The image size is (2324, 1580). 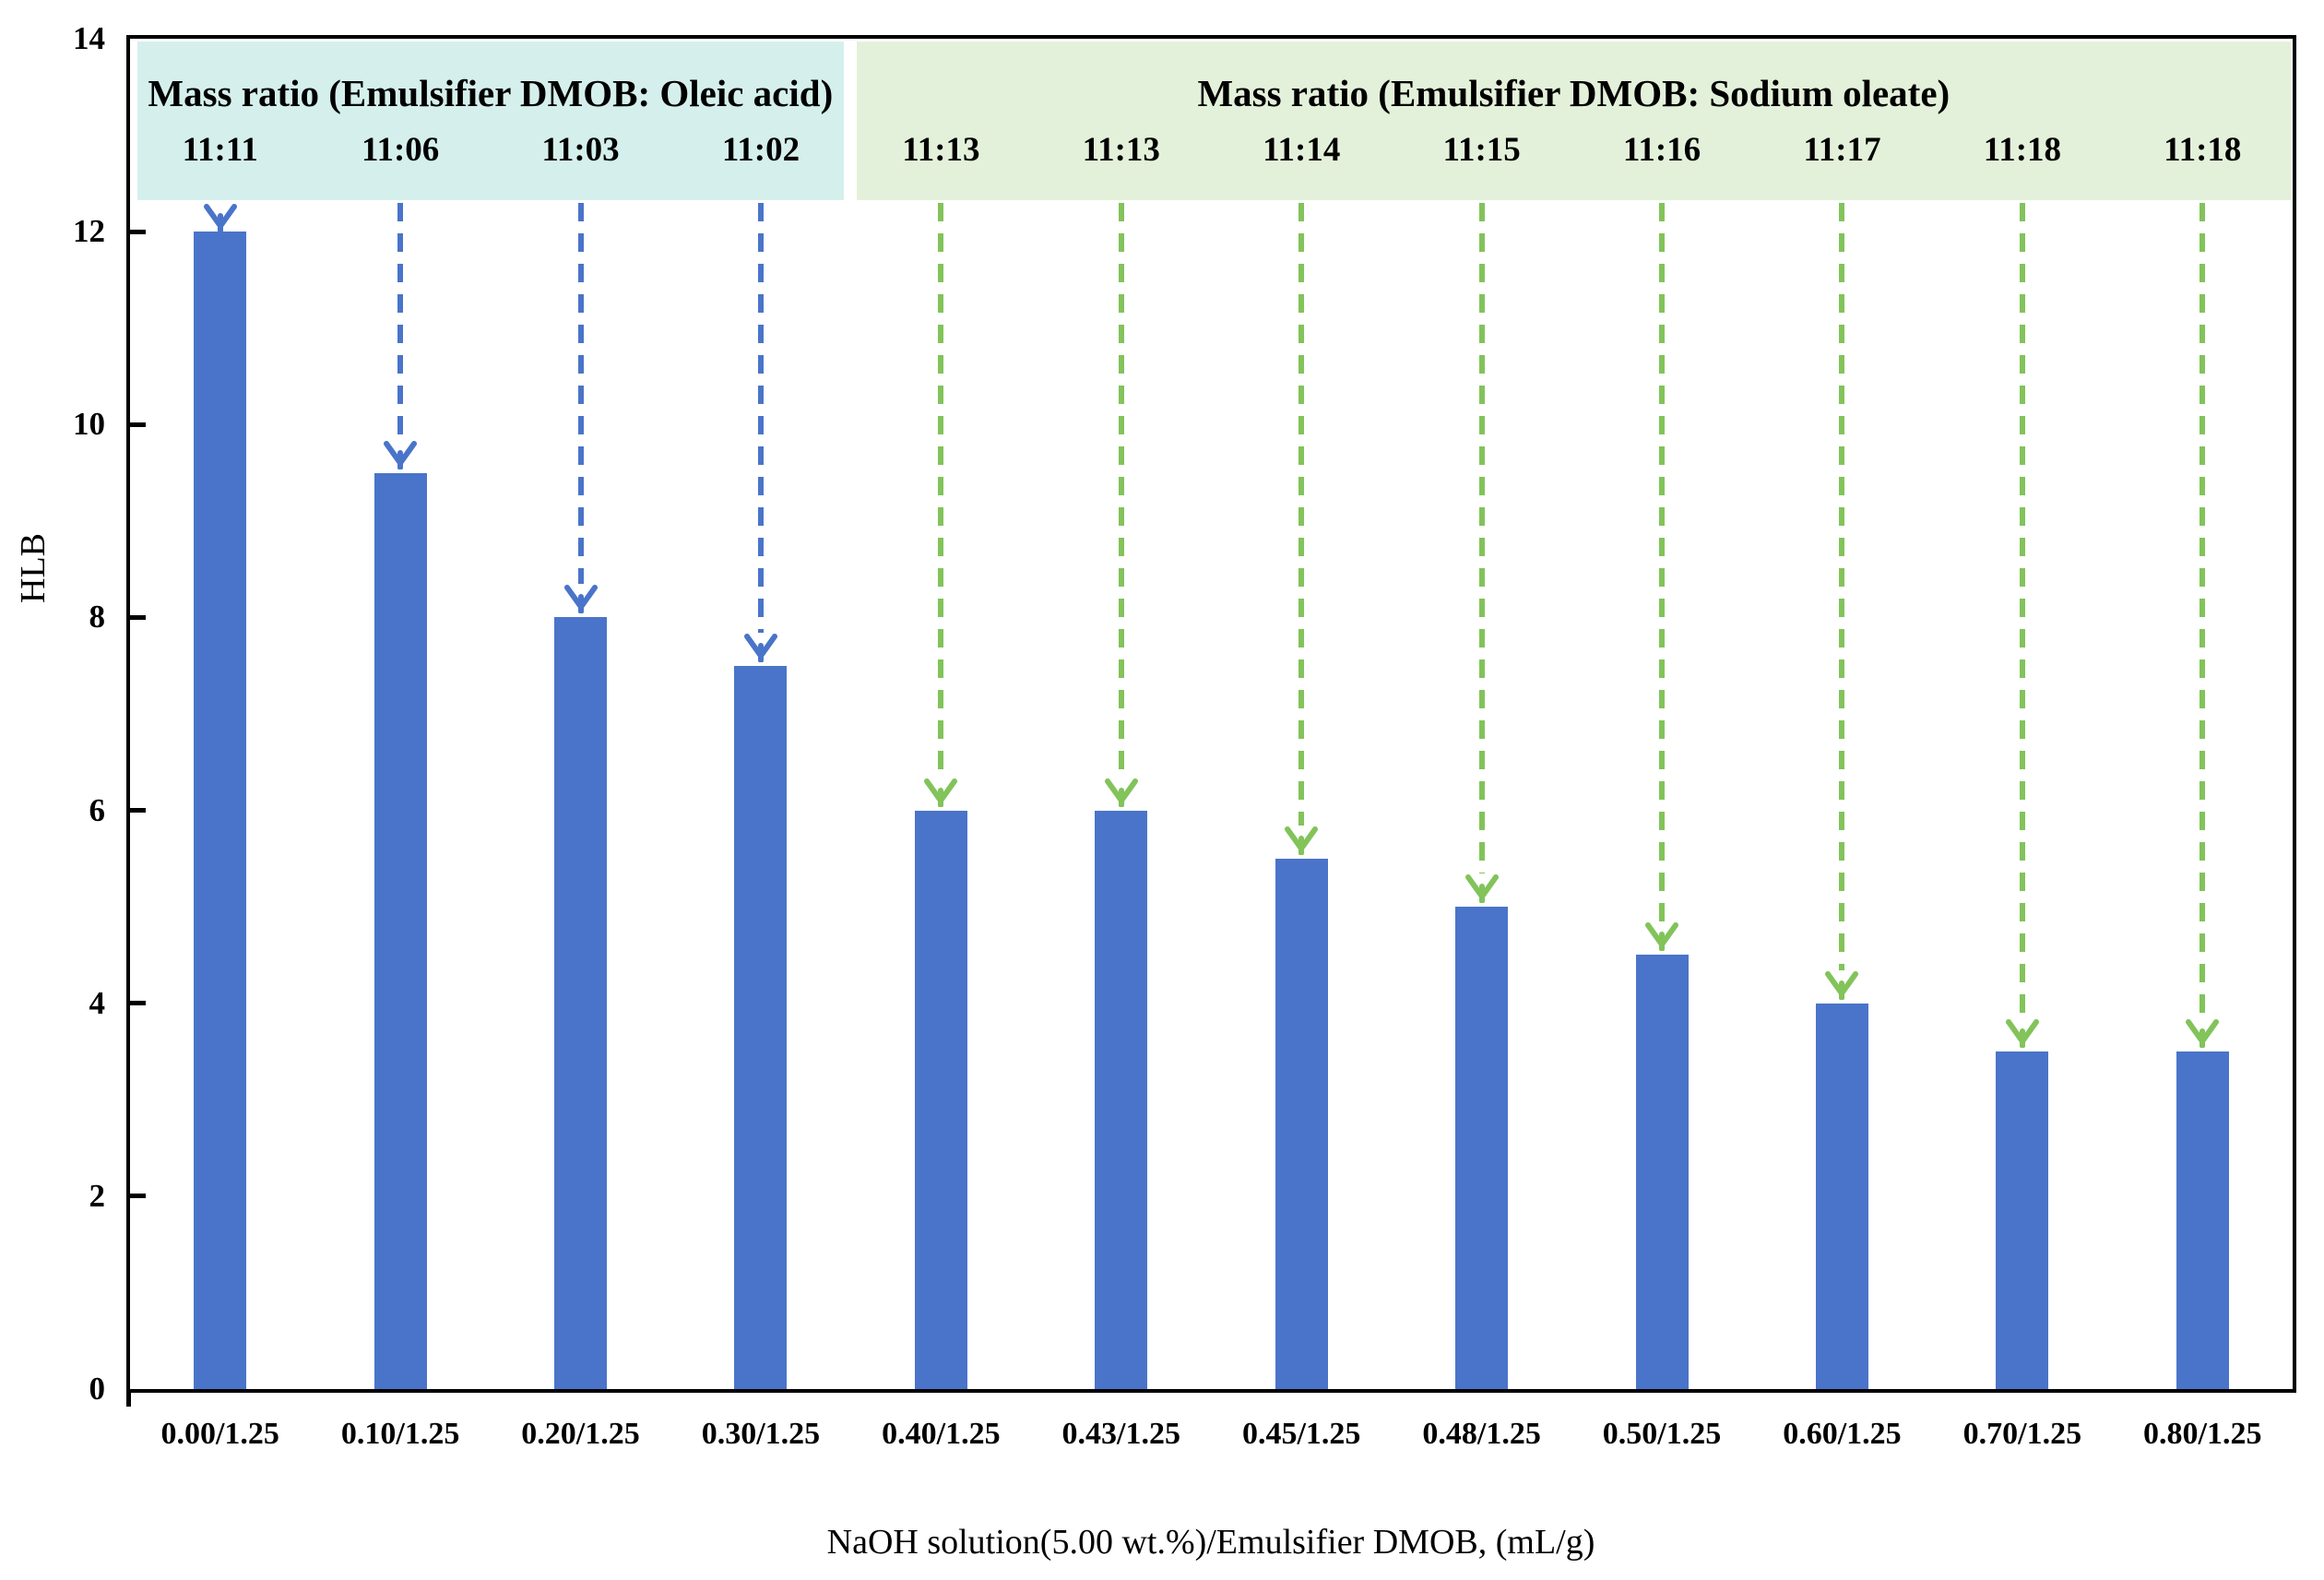 What do you see at coordinates (33, 568) in the screenshot?
I see `y-axis-title: HLB` at bounding box center [33, 568].